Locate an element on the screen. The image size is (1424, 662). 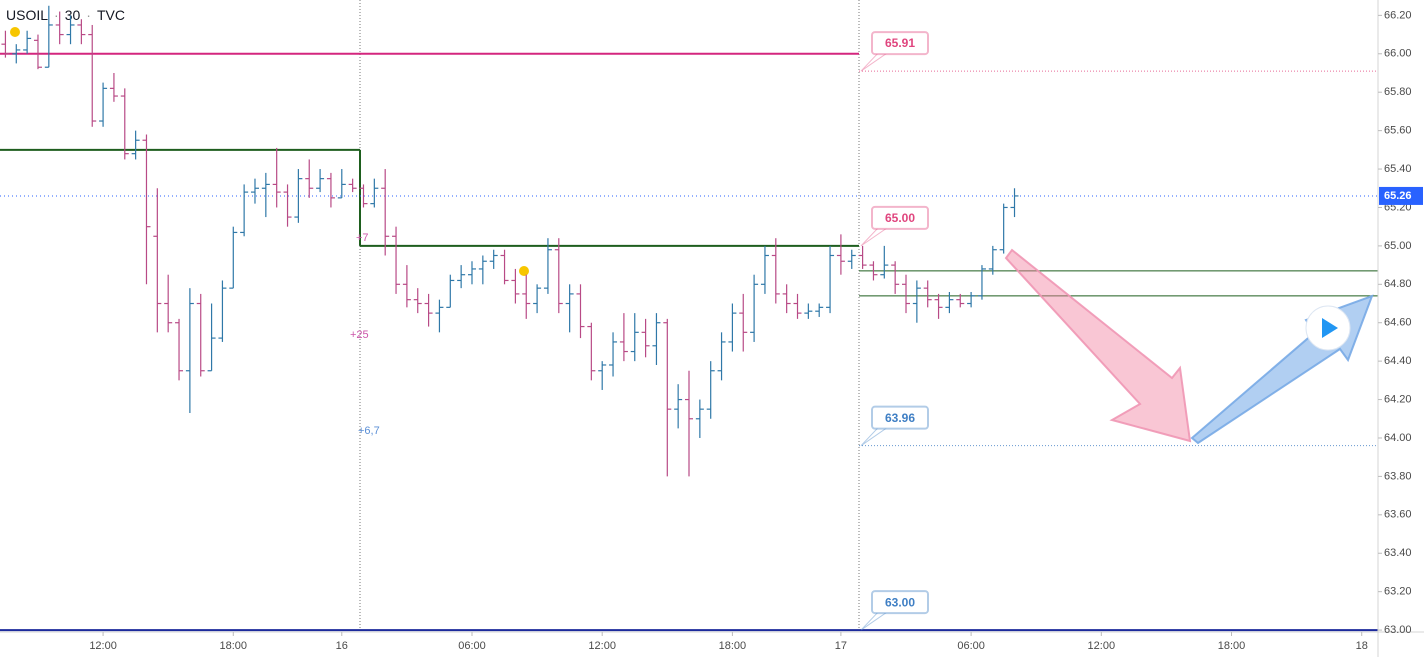
callout-label: 63.96 is located at coordinates (900, 418).